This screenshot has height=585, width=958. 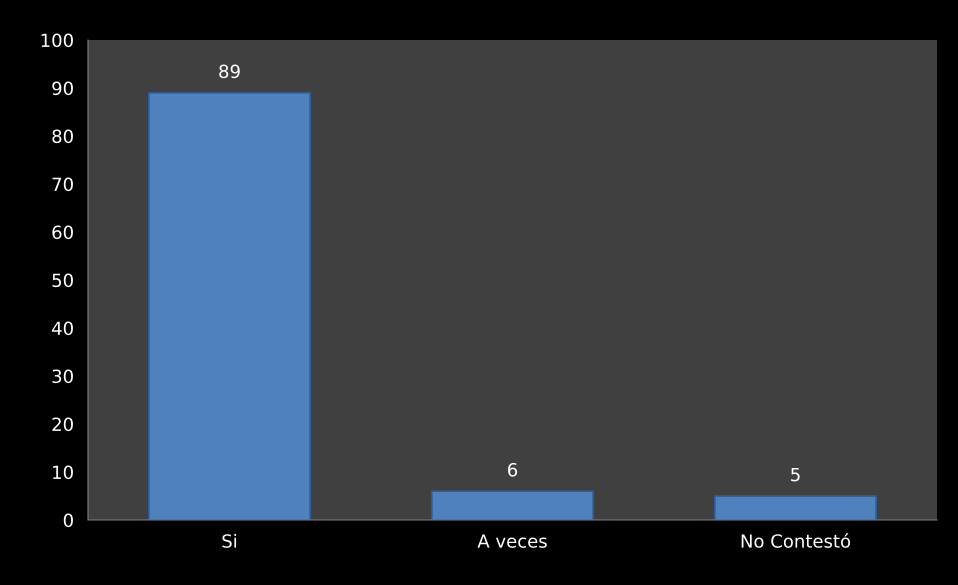 What do you see at coordinates (62, 88) in the screenshot?
I see `y-tick-label: 90` at bounding box center [62, 88].